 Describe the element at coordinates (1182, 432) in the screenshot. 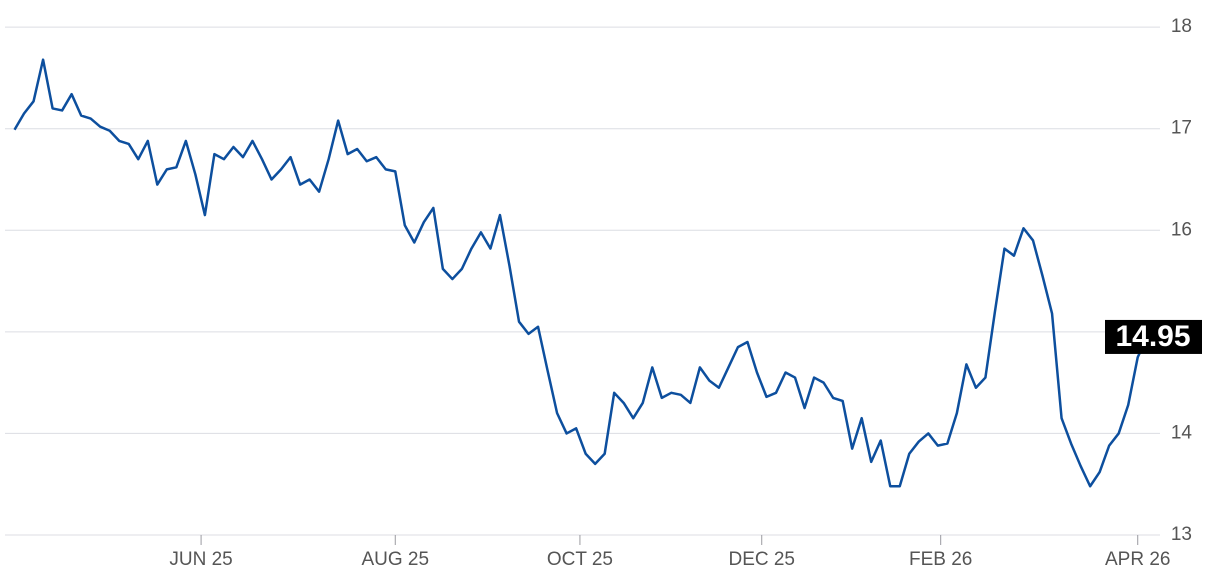

I see `y-tick-label: 14` at that location.